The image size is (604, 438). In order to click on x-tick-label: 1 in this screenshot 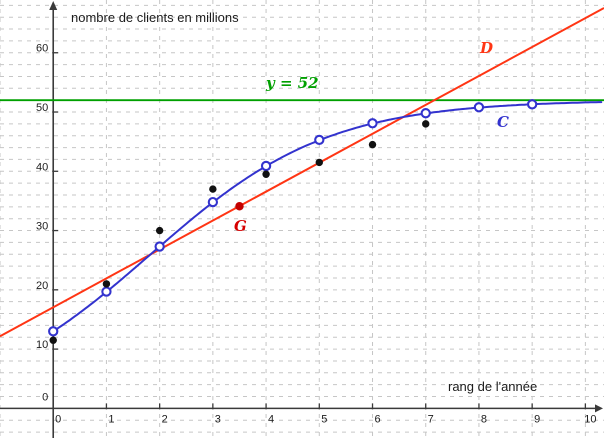, I will do `click(111, 419)`.